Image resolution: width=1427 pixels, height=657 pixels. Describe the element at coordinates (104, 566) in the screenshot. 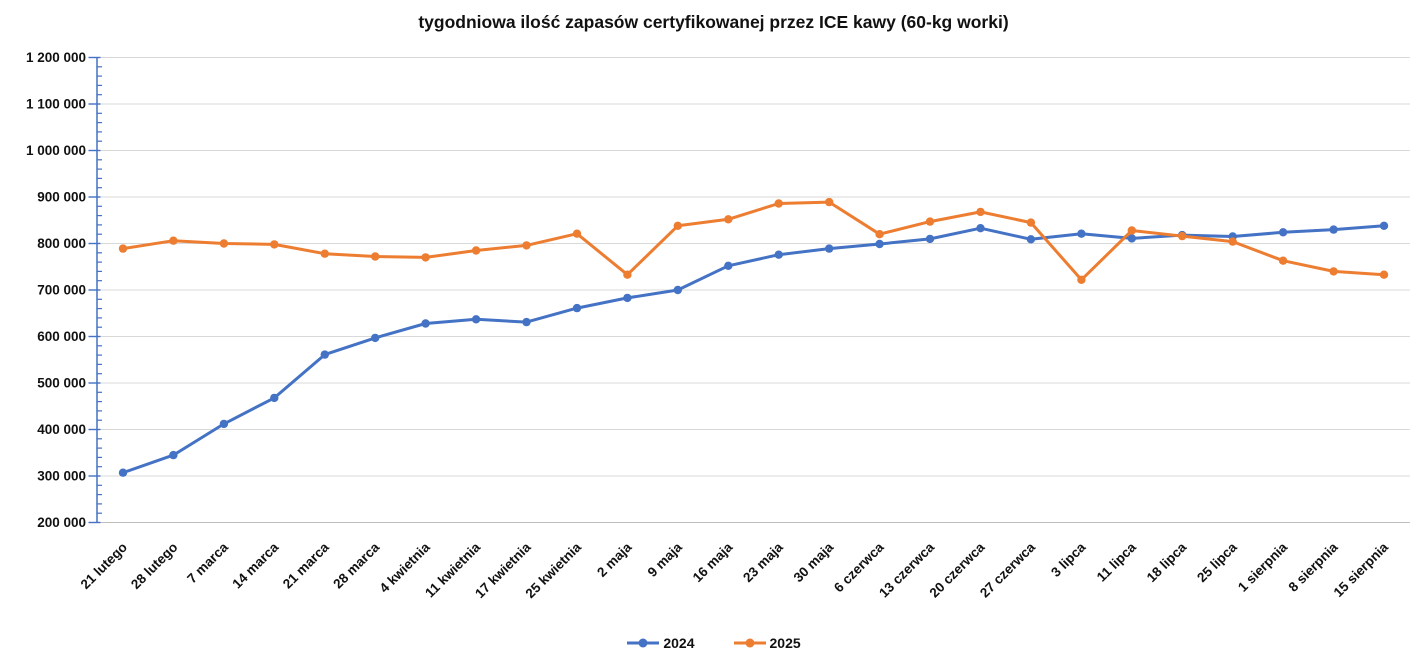

I see `x-tick-label: 21 lutego` at that location.